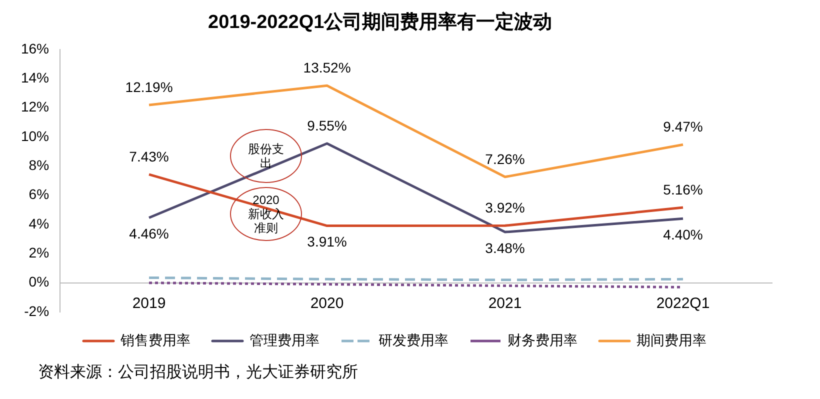 The height and width of the screenshot is (399, 820). I want to click on text: 资料来源：公司招股说明书，光大证券研究所, so click(198, 372).